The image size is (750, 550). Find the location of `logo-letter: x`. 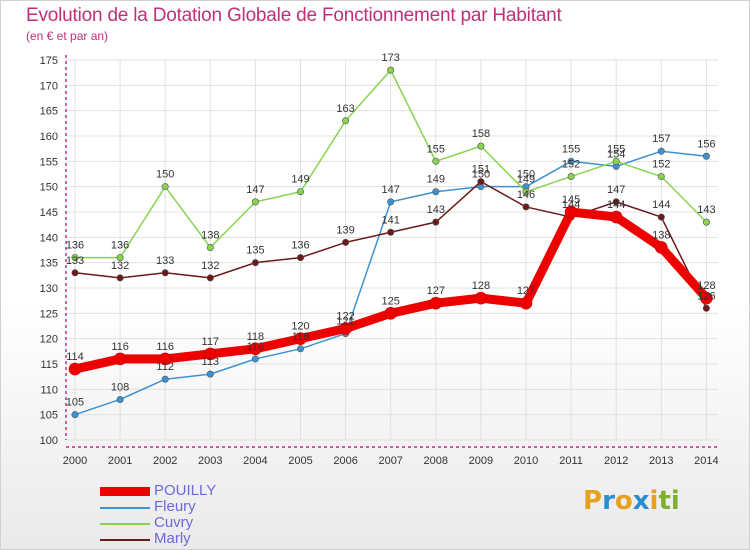

logo-letter: x is located at coordinates (641, 501).